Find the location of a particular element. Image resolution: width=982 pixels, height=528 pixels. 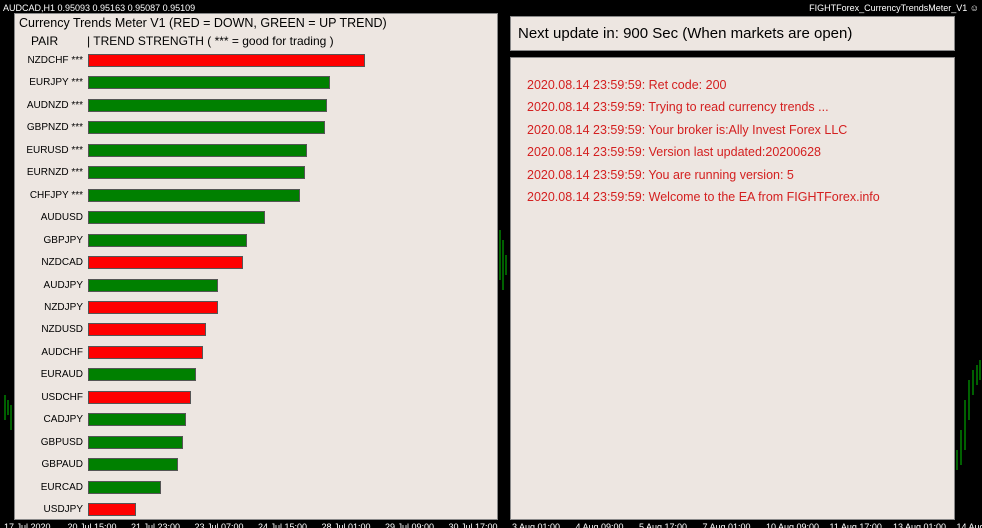

pair-label: EURCAD is located at coordinates (61, 487).